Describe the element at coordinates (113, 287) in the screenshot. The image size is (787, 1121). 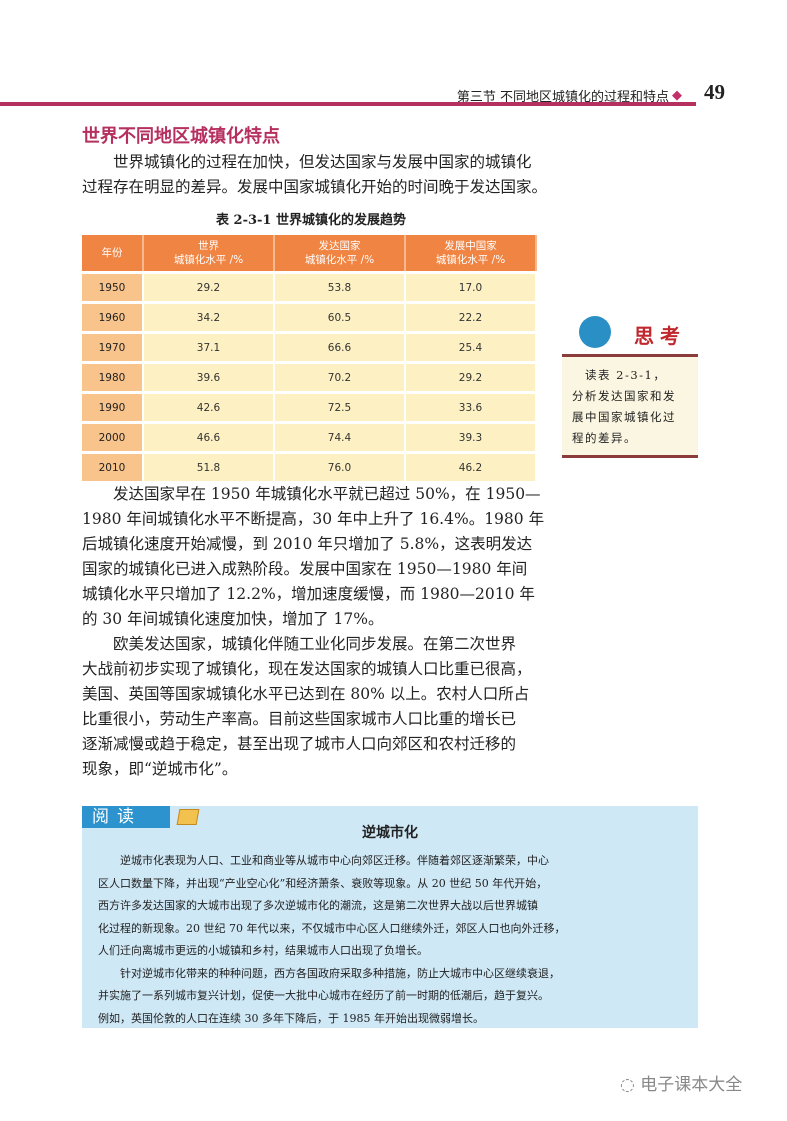
I see `year-cell: 1950` at that location.